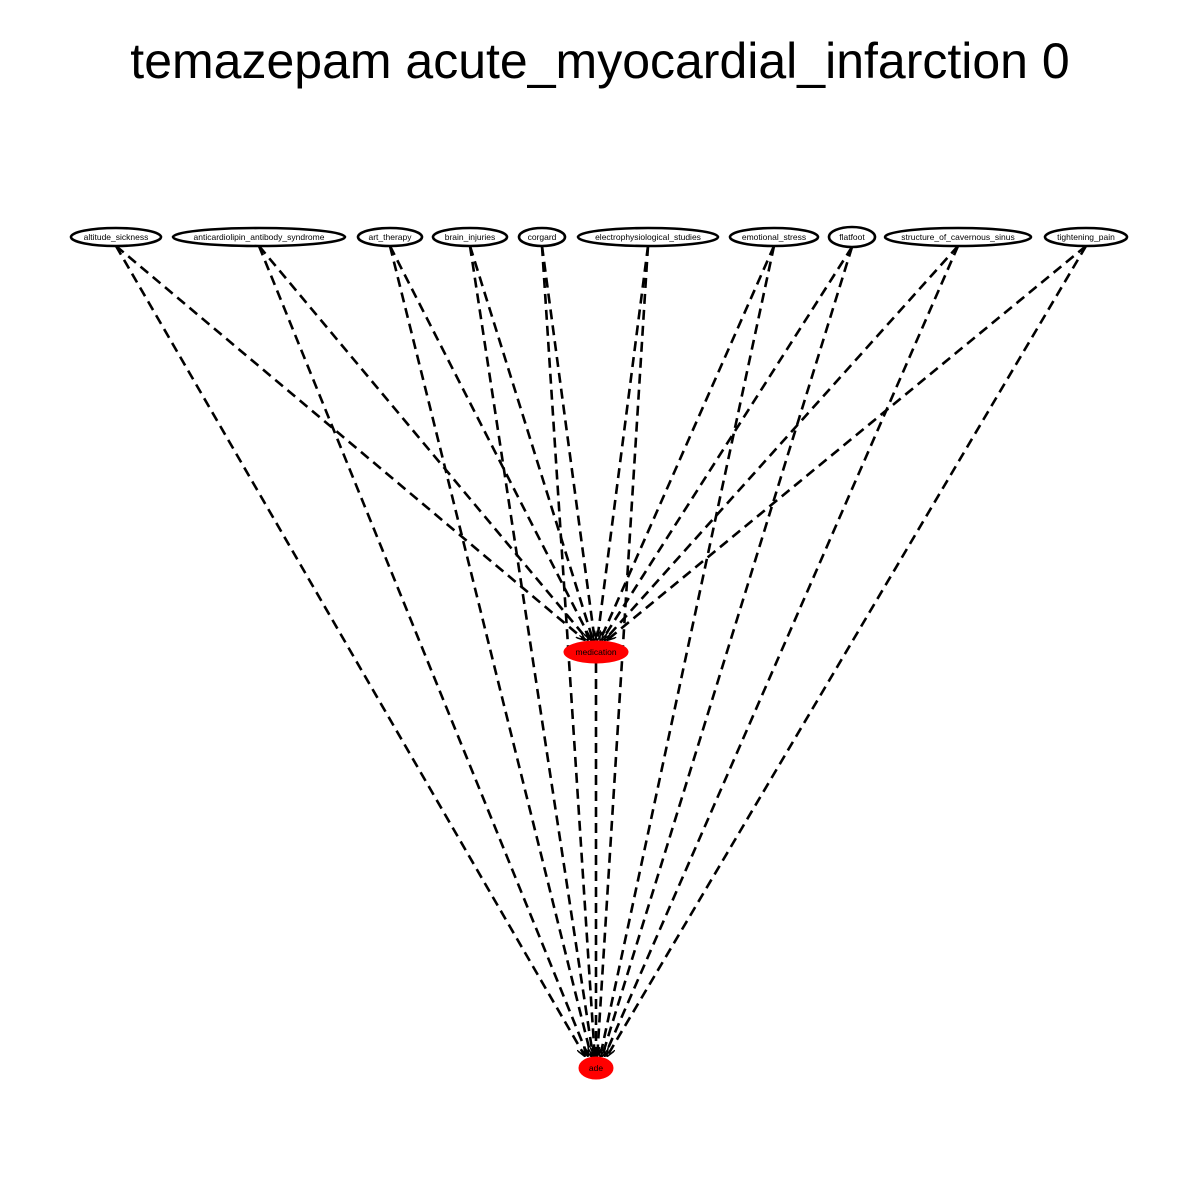  I want to click on node-label-altitude_sickness: altitude_sickness, so click(116, 237).